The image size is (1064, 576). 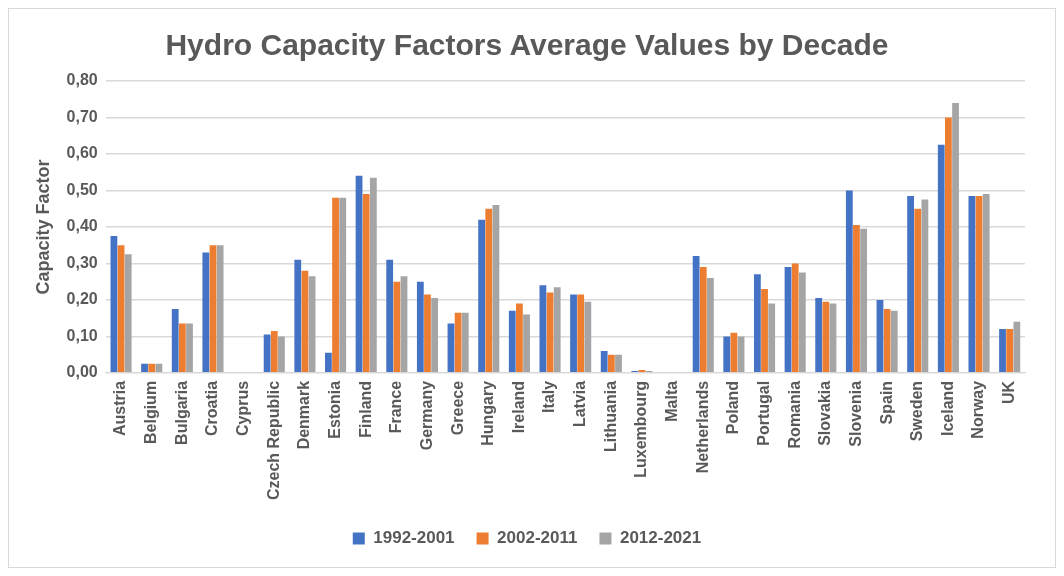 What do you see at coordinates (365, 409) in the screenshot?
I see `x-tick-label: Finland` at bounding box center [365, 409].